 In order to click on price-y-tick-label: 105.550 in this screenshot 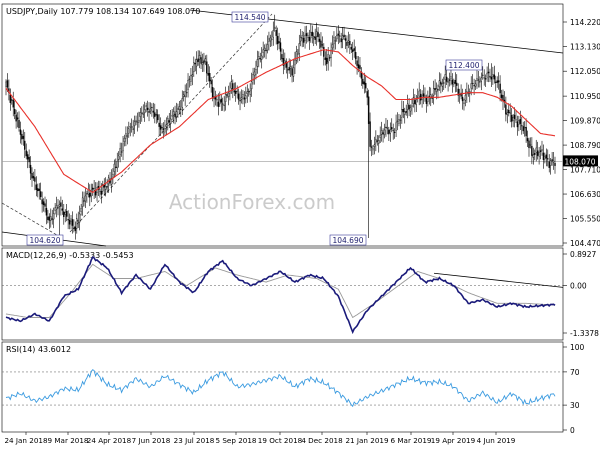, I will do `click(585, 219)`.